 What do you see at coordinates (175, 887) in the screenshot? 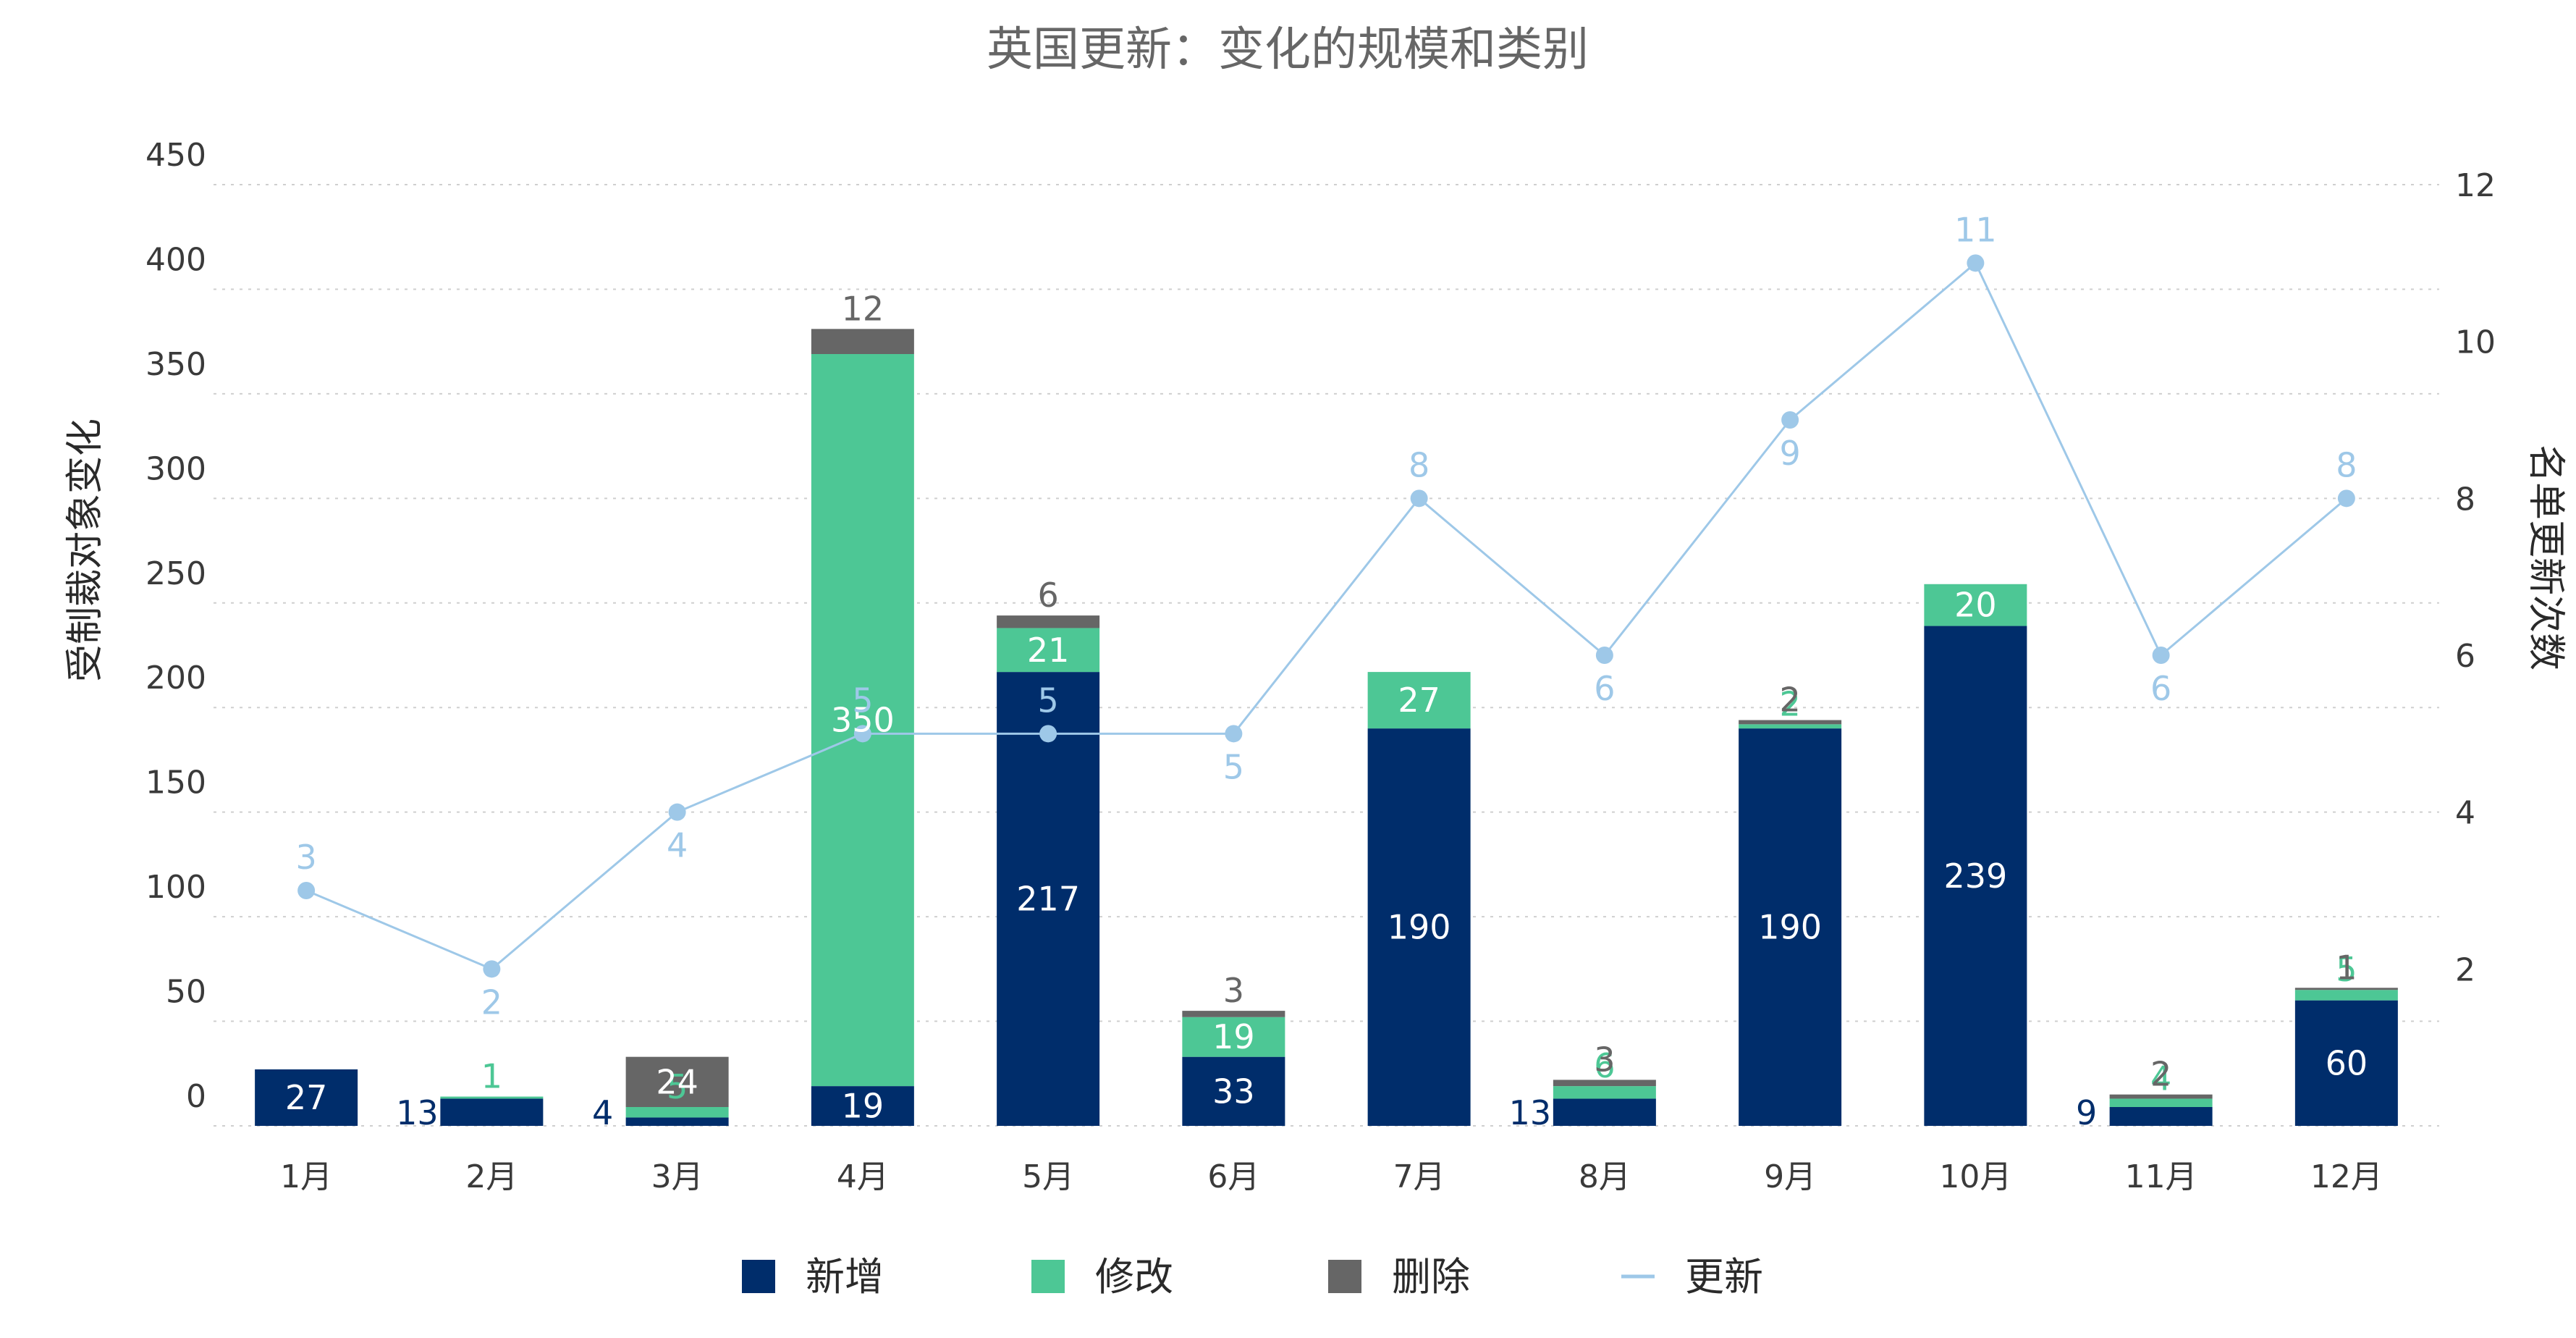
I see `y-tick-left: 100` at bounding box center [175, 887].